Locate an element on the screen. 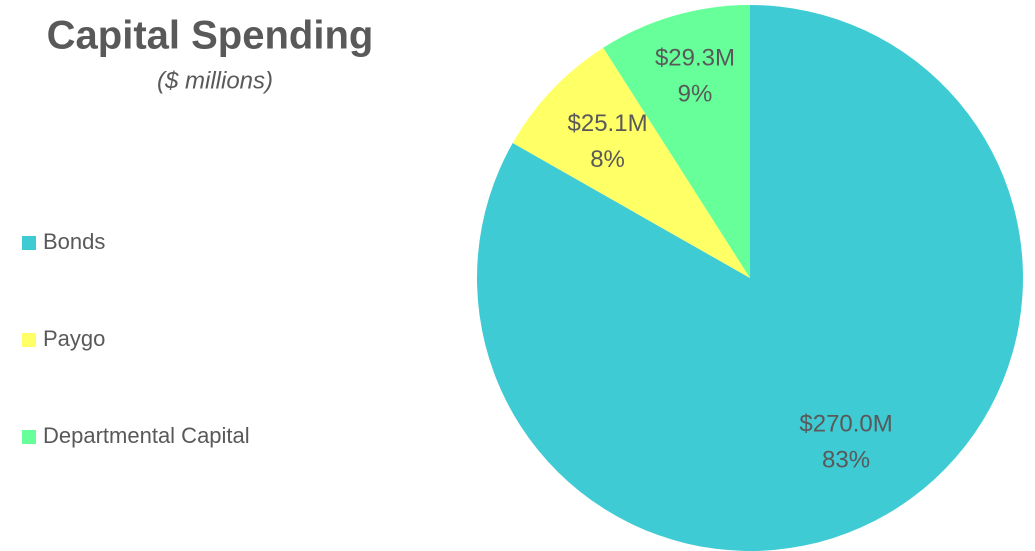  value-label: $270.0M is located at coordinates (845, 424).